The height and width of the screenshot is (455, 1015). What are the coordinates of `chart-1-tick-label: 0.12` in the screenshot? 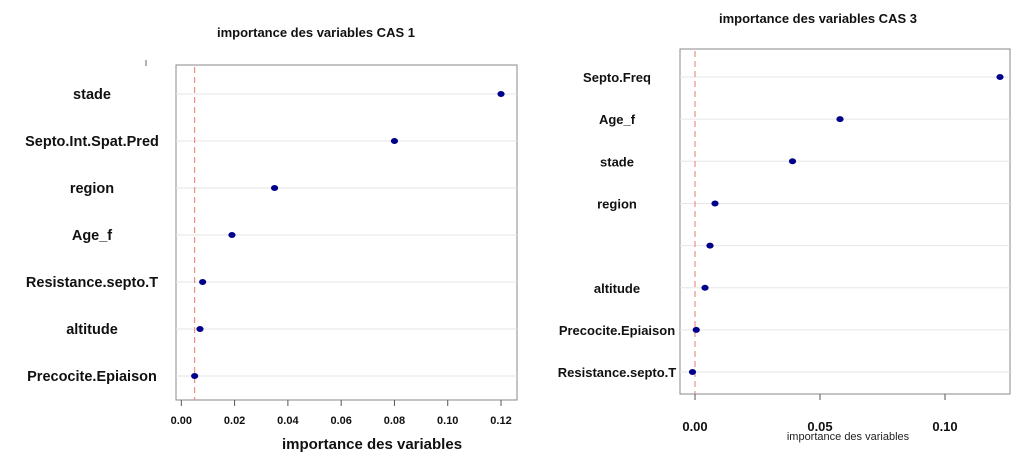 It's located at (500, 421).